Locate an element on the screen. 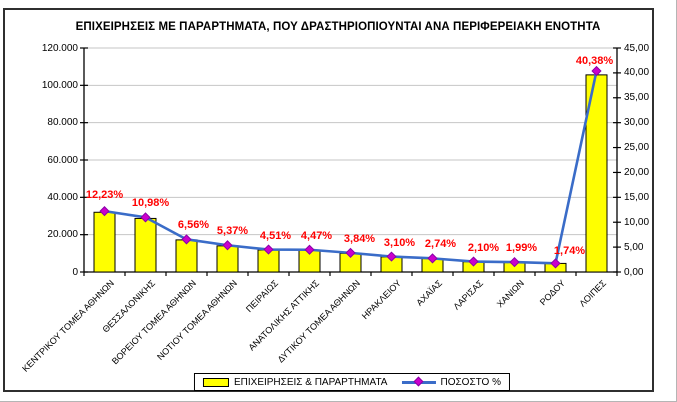  point-label: 5,37% is located at coordinates (232, 231).